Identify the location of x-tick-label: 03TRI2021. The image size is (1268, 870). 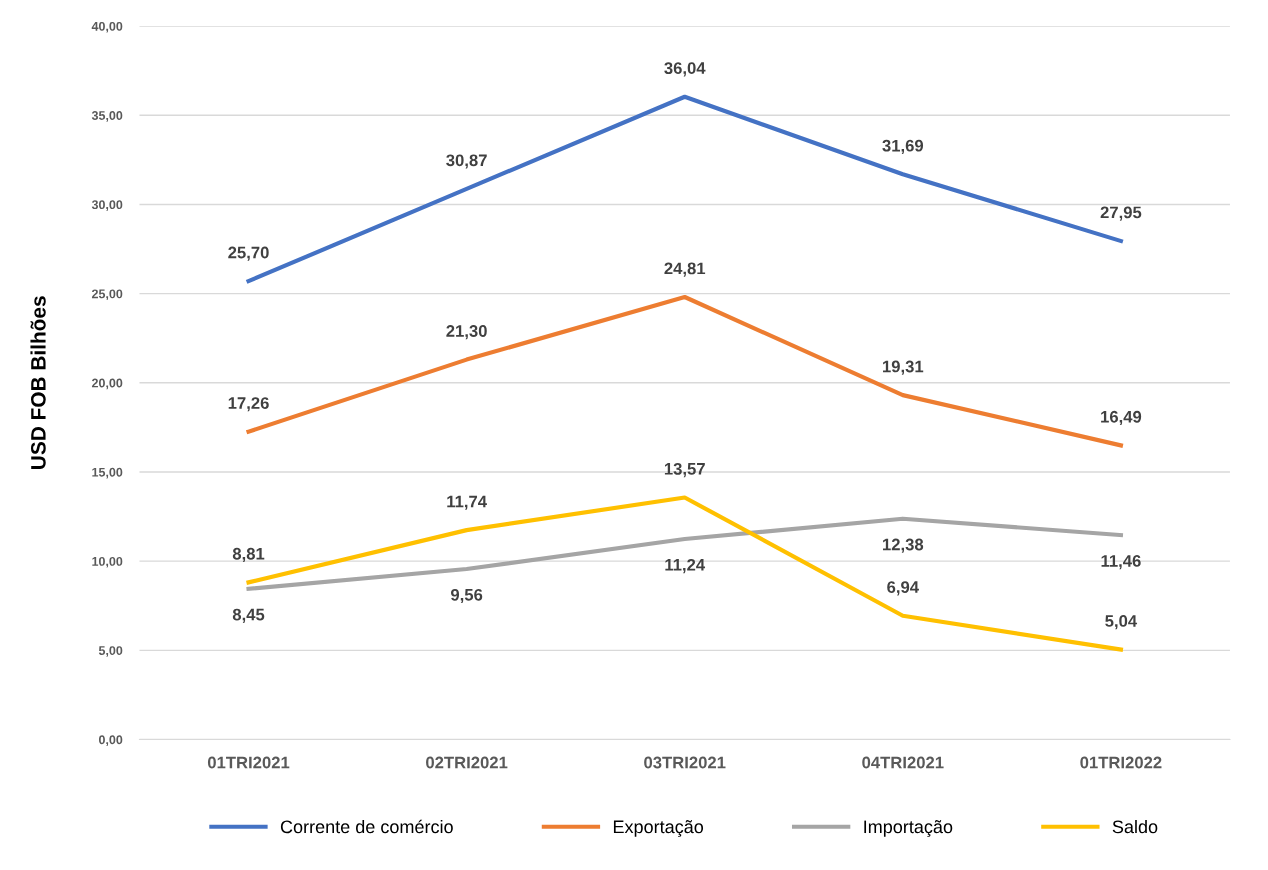
(685, 762).